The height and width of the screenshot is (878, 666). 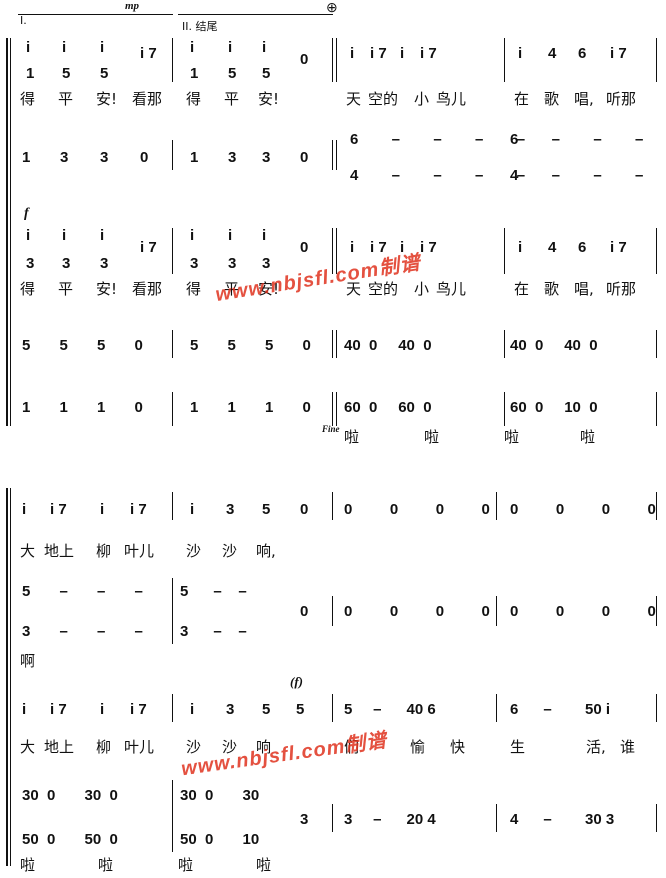 I want to click on watermark: www.nbjsfl.com制谱, so click(x=284, y=755).